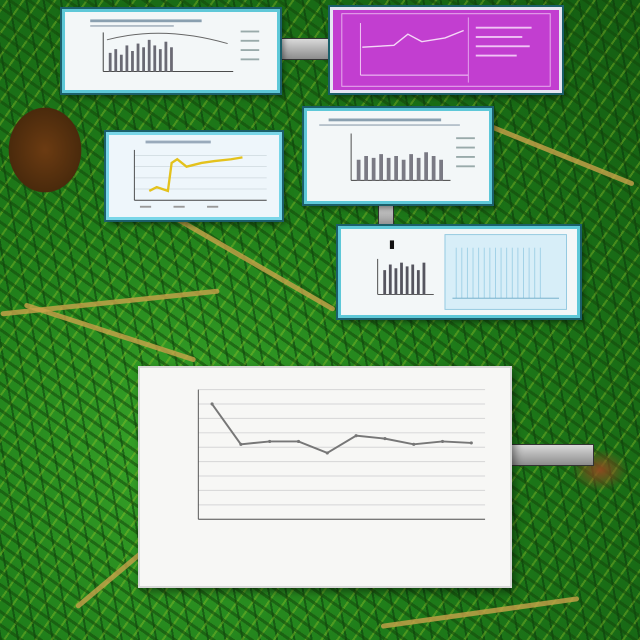  I want to click on line-chart-panel-yellow, so click(194, 176).